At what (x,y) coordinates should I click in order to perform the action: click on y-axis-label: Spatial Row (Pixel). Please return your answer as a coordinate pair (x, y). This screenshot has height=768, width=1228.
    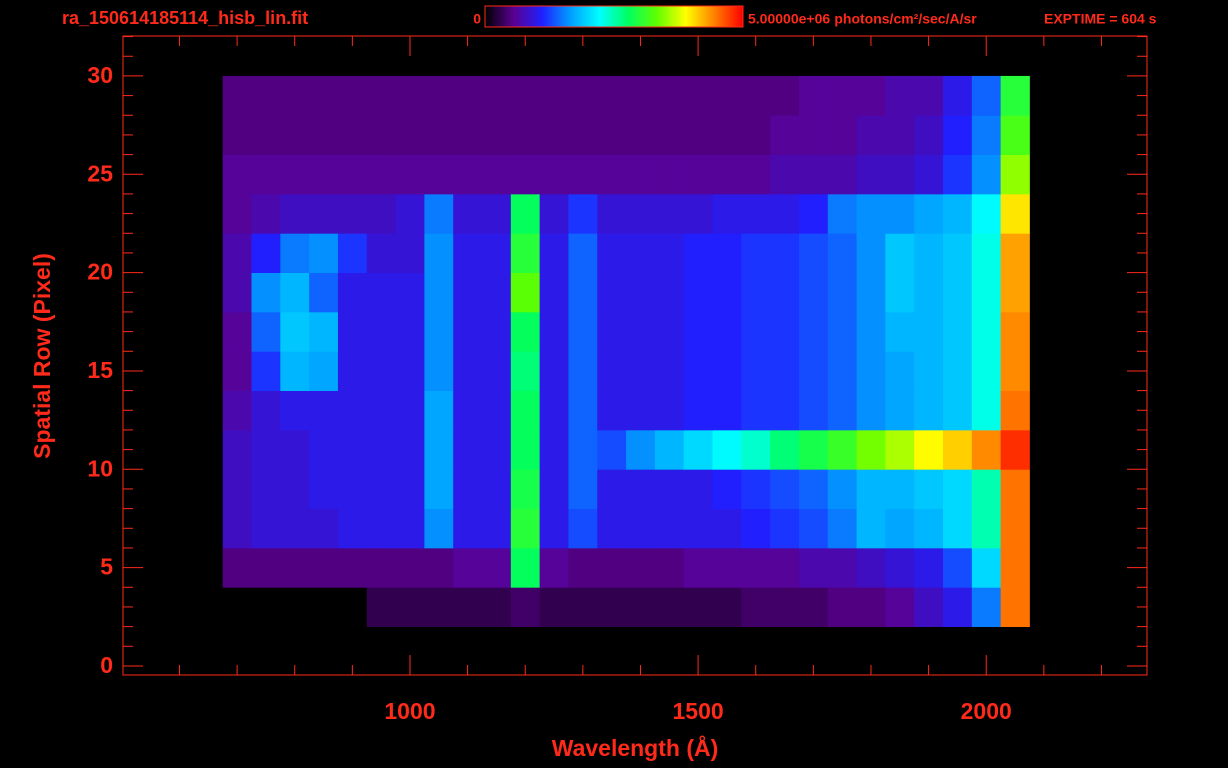
    Looking at the image, I should click on (42, 356).